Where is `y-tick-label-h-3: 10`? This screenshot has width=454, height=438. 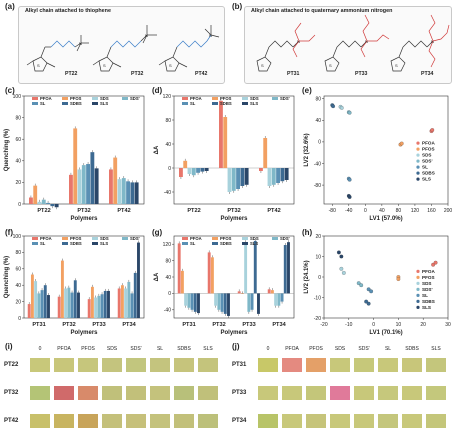
y-tick-label-h-3: 10 is located at coordinates (318, 257).